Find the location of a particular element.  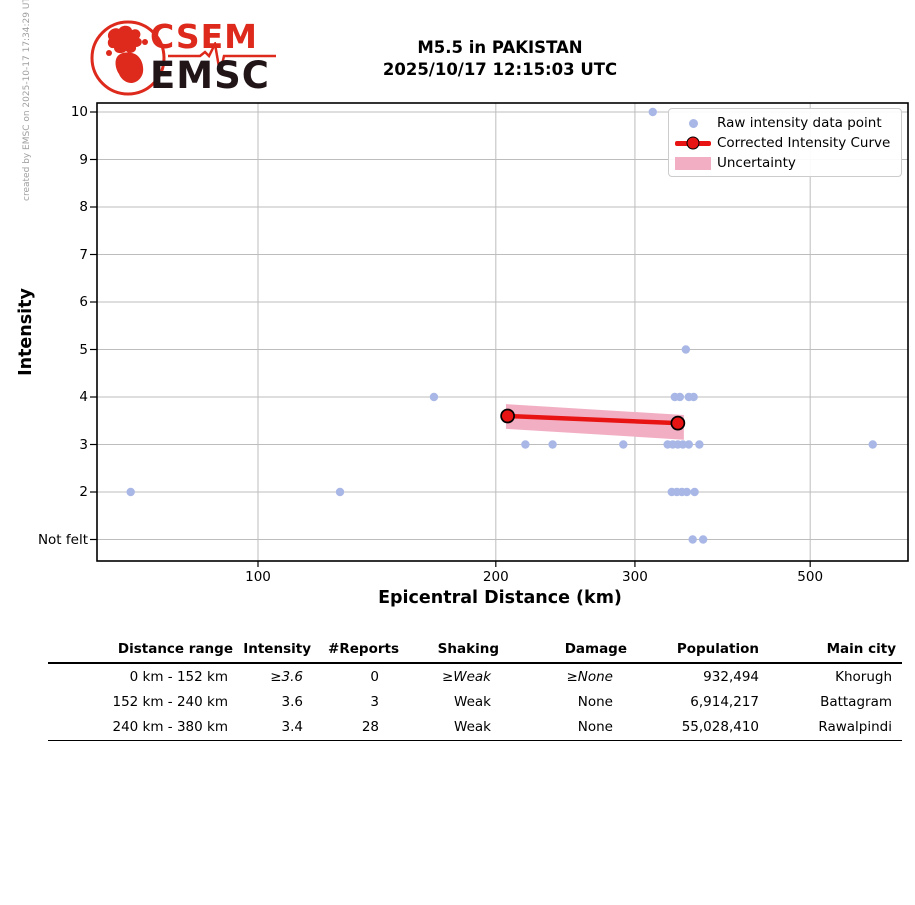

x-axis-label: Epicentral Distance (km) is located at coordinates (500, 598).